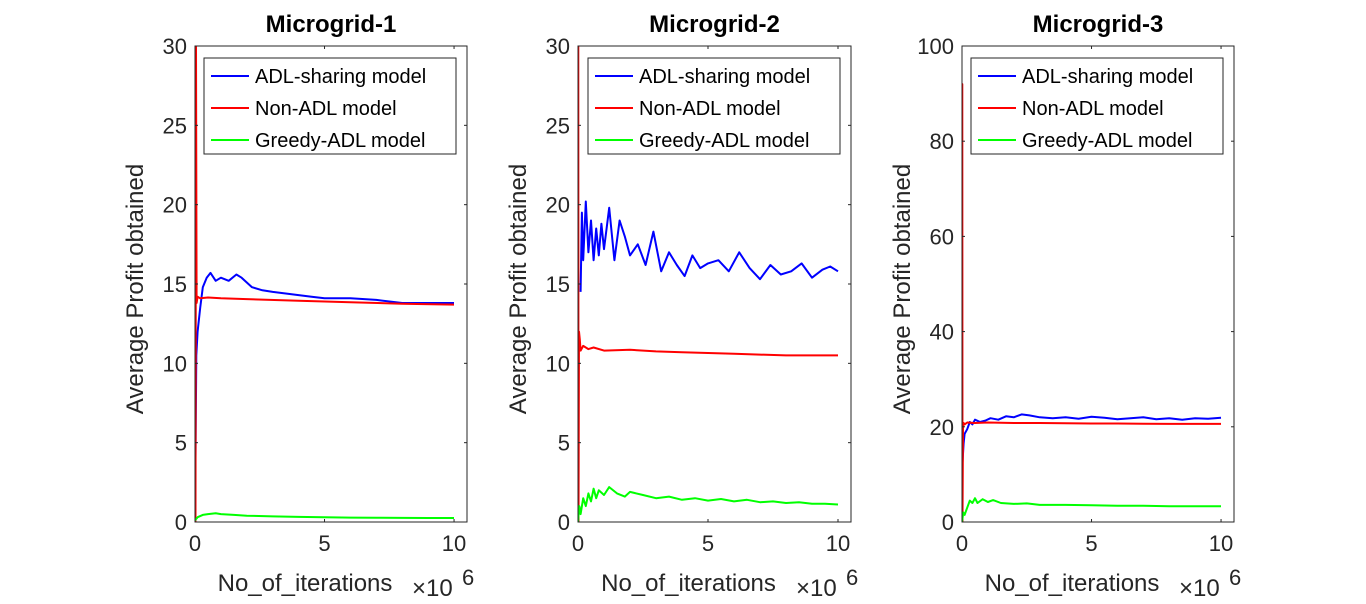  What do you see at coordinates (714, 24) in the screenshot?
I see `chart-title: Microgrid-2` at bounding box center [714, 24].